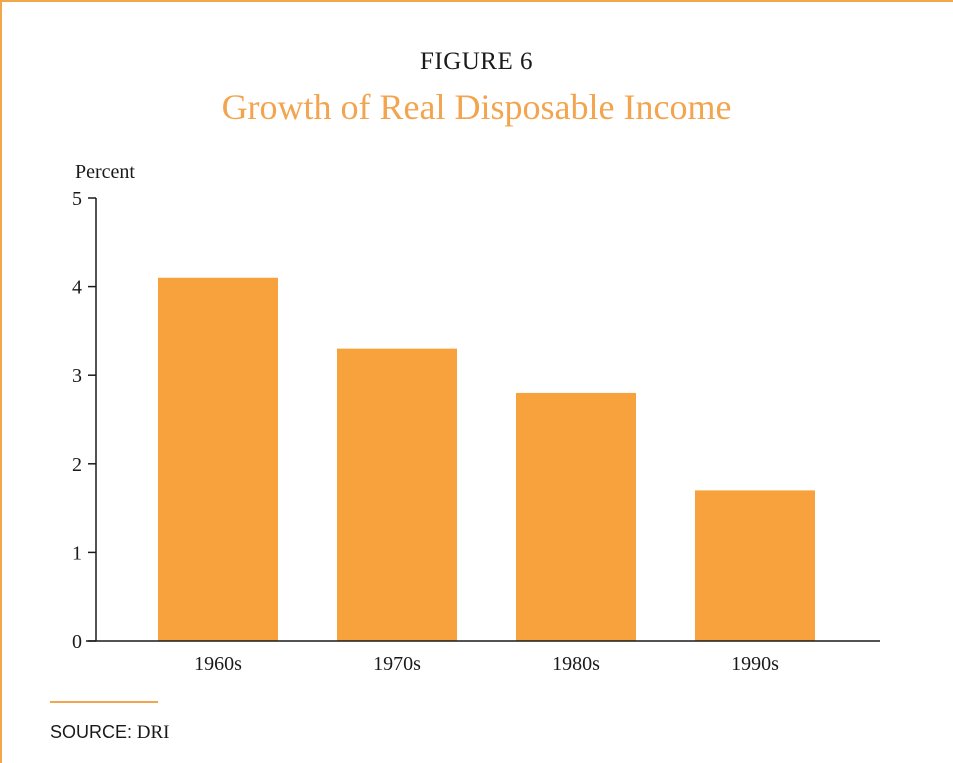  What do you see at coordinates (153, 732) in the screenshot?
I see `source-value: DRI` at bounding box center [153, 732].